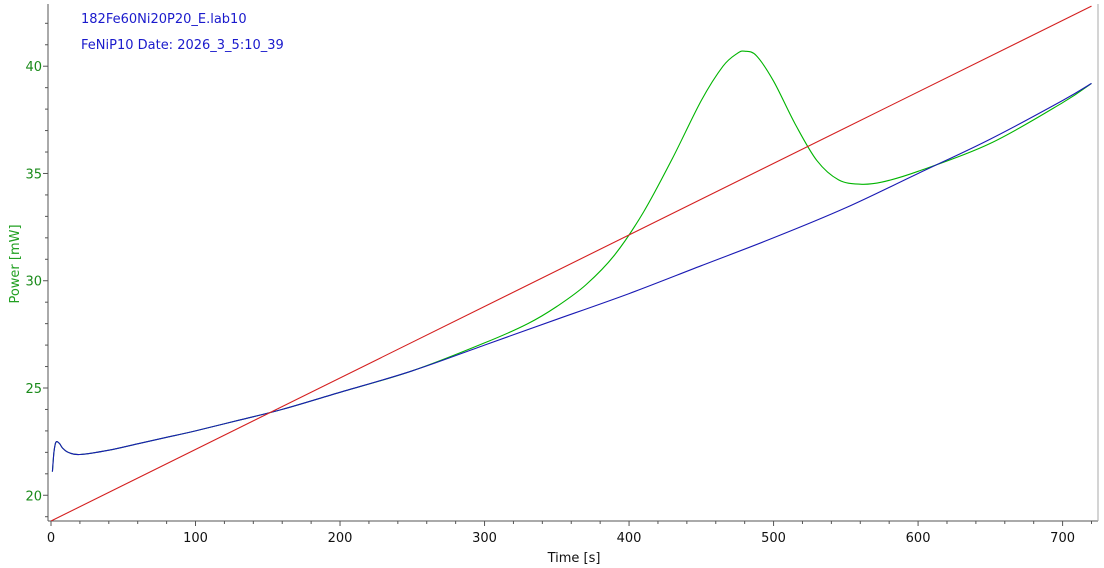 The image size is (1104, 568). I want to click on chart-title-line-2: FeNiP10 Date: 2026_3_5:10_39, so click(182, 45).